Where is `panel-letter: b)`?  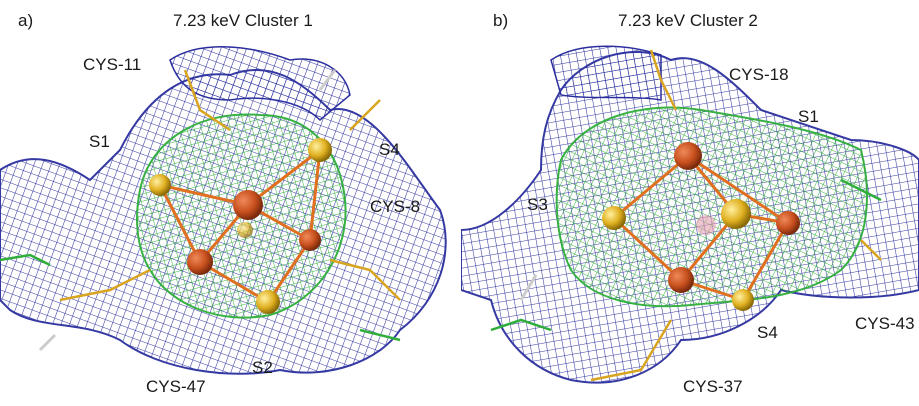
panel-letter: b) is located at coordinates (501, 20).